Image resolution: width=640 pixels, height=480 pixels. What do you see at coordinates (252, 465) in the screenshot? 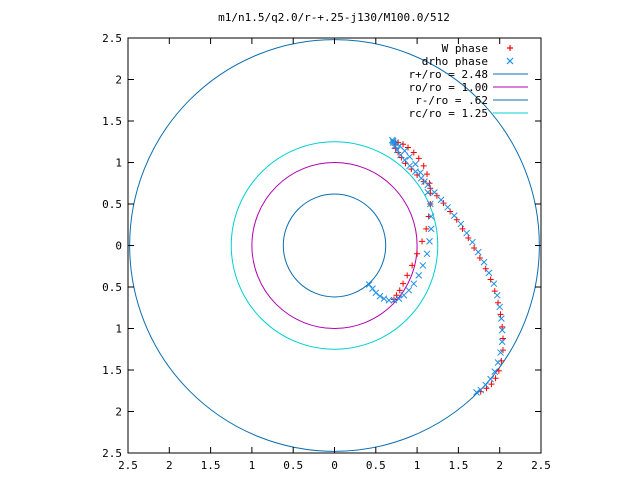
I see `x-tick-label-3: 1` at bounding box center [252, 465].